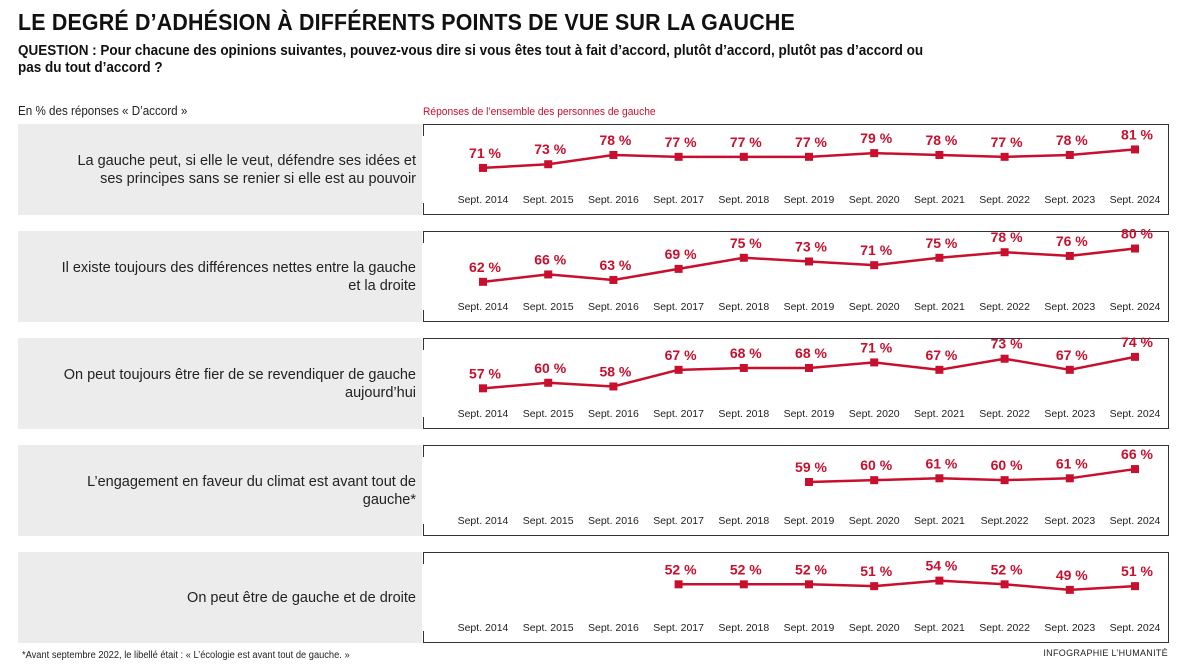 The height and width of the screenshot is (672, 1200). I want to click on data-label: 81 %, so click(1137, 134).